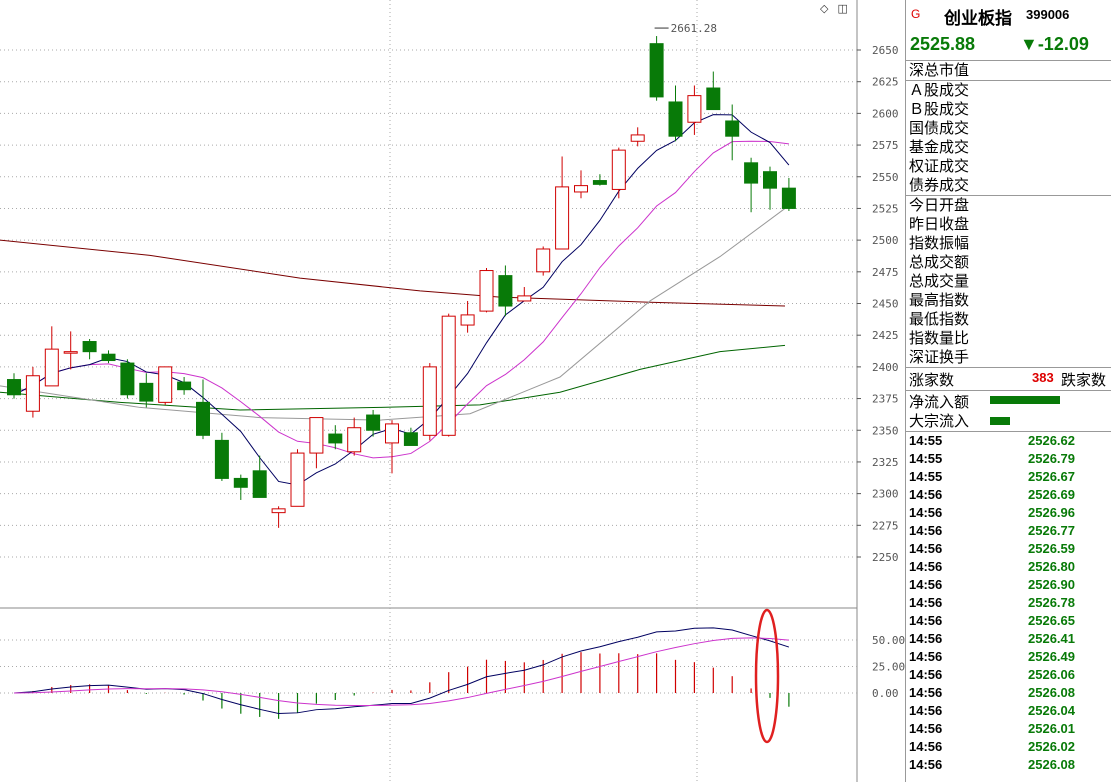 Image resolution: width=1111 pixels, height=782 pixels. Describe the element at coordinates (885, 82) in the screenshot. I see `axis-tick-label: 2625` at that location.